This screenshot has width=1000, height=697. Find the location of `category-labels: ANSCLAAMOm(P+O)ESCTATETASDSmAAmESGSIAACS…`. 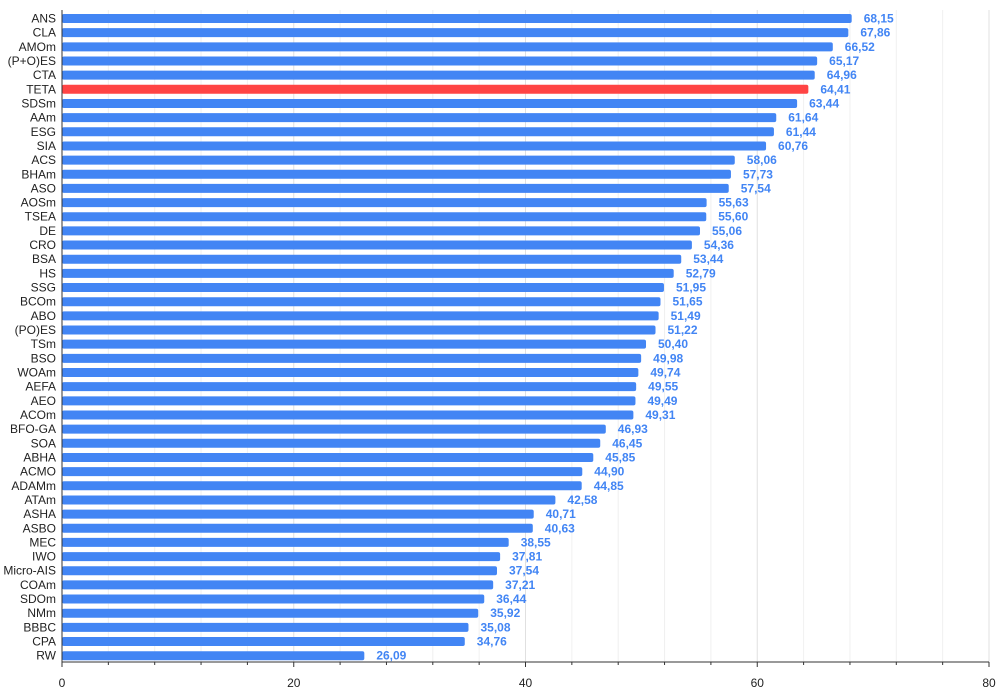

category-labels: ANSCLAAMOm(P+O)ESCTATETASDSmAAmESGSIAACS… is located at coordinates (29, 337).